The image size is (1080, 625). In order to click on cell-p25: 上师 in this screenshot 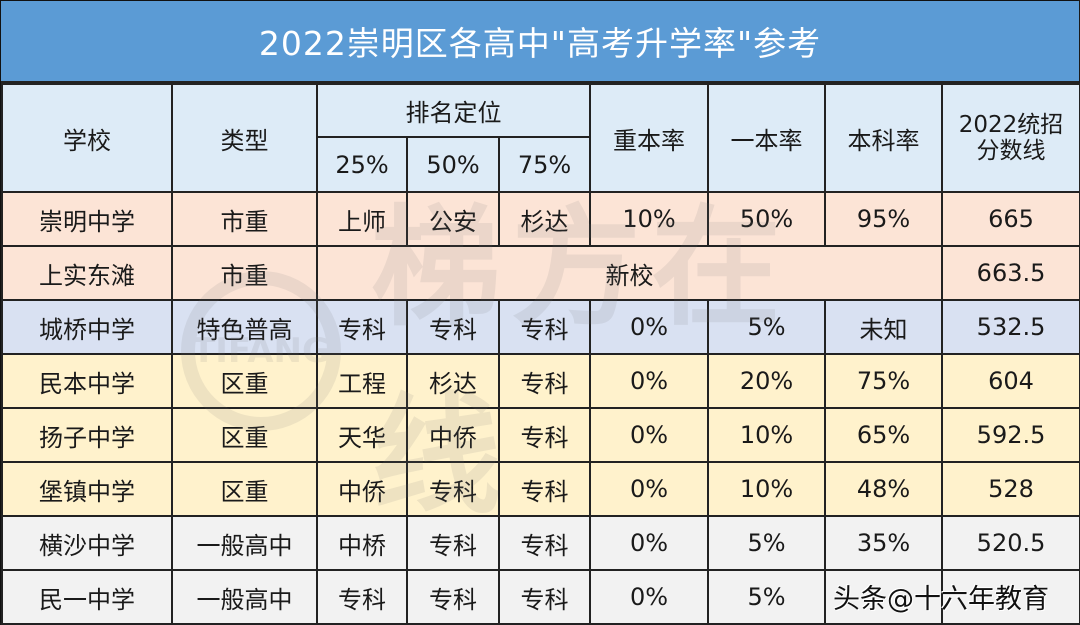, I will do `click(362, 219)`.